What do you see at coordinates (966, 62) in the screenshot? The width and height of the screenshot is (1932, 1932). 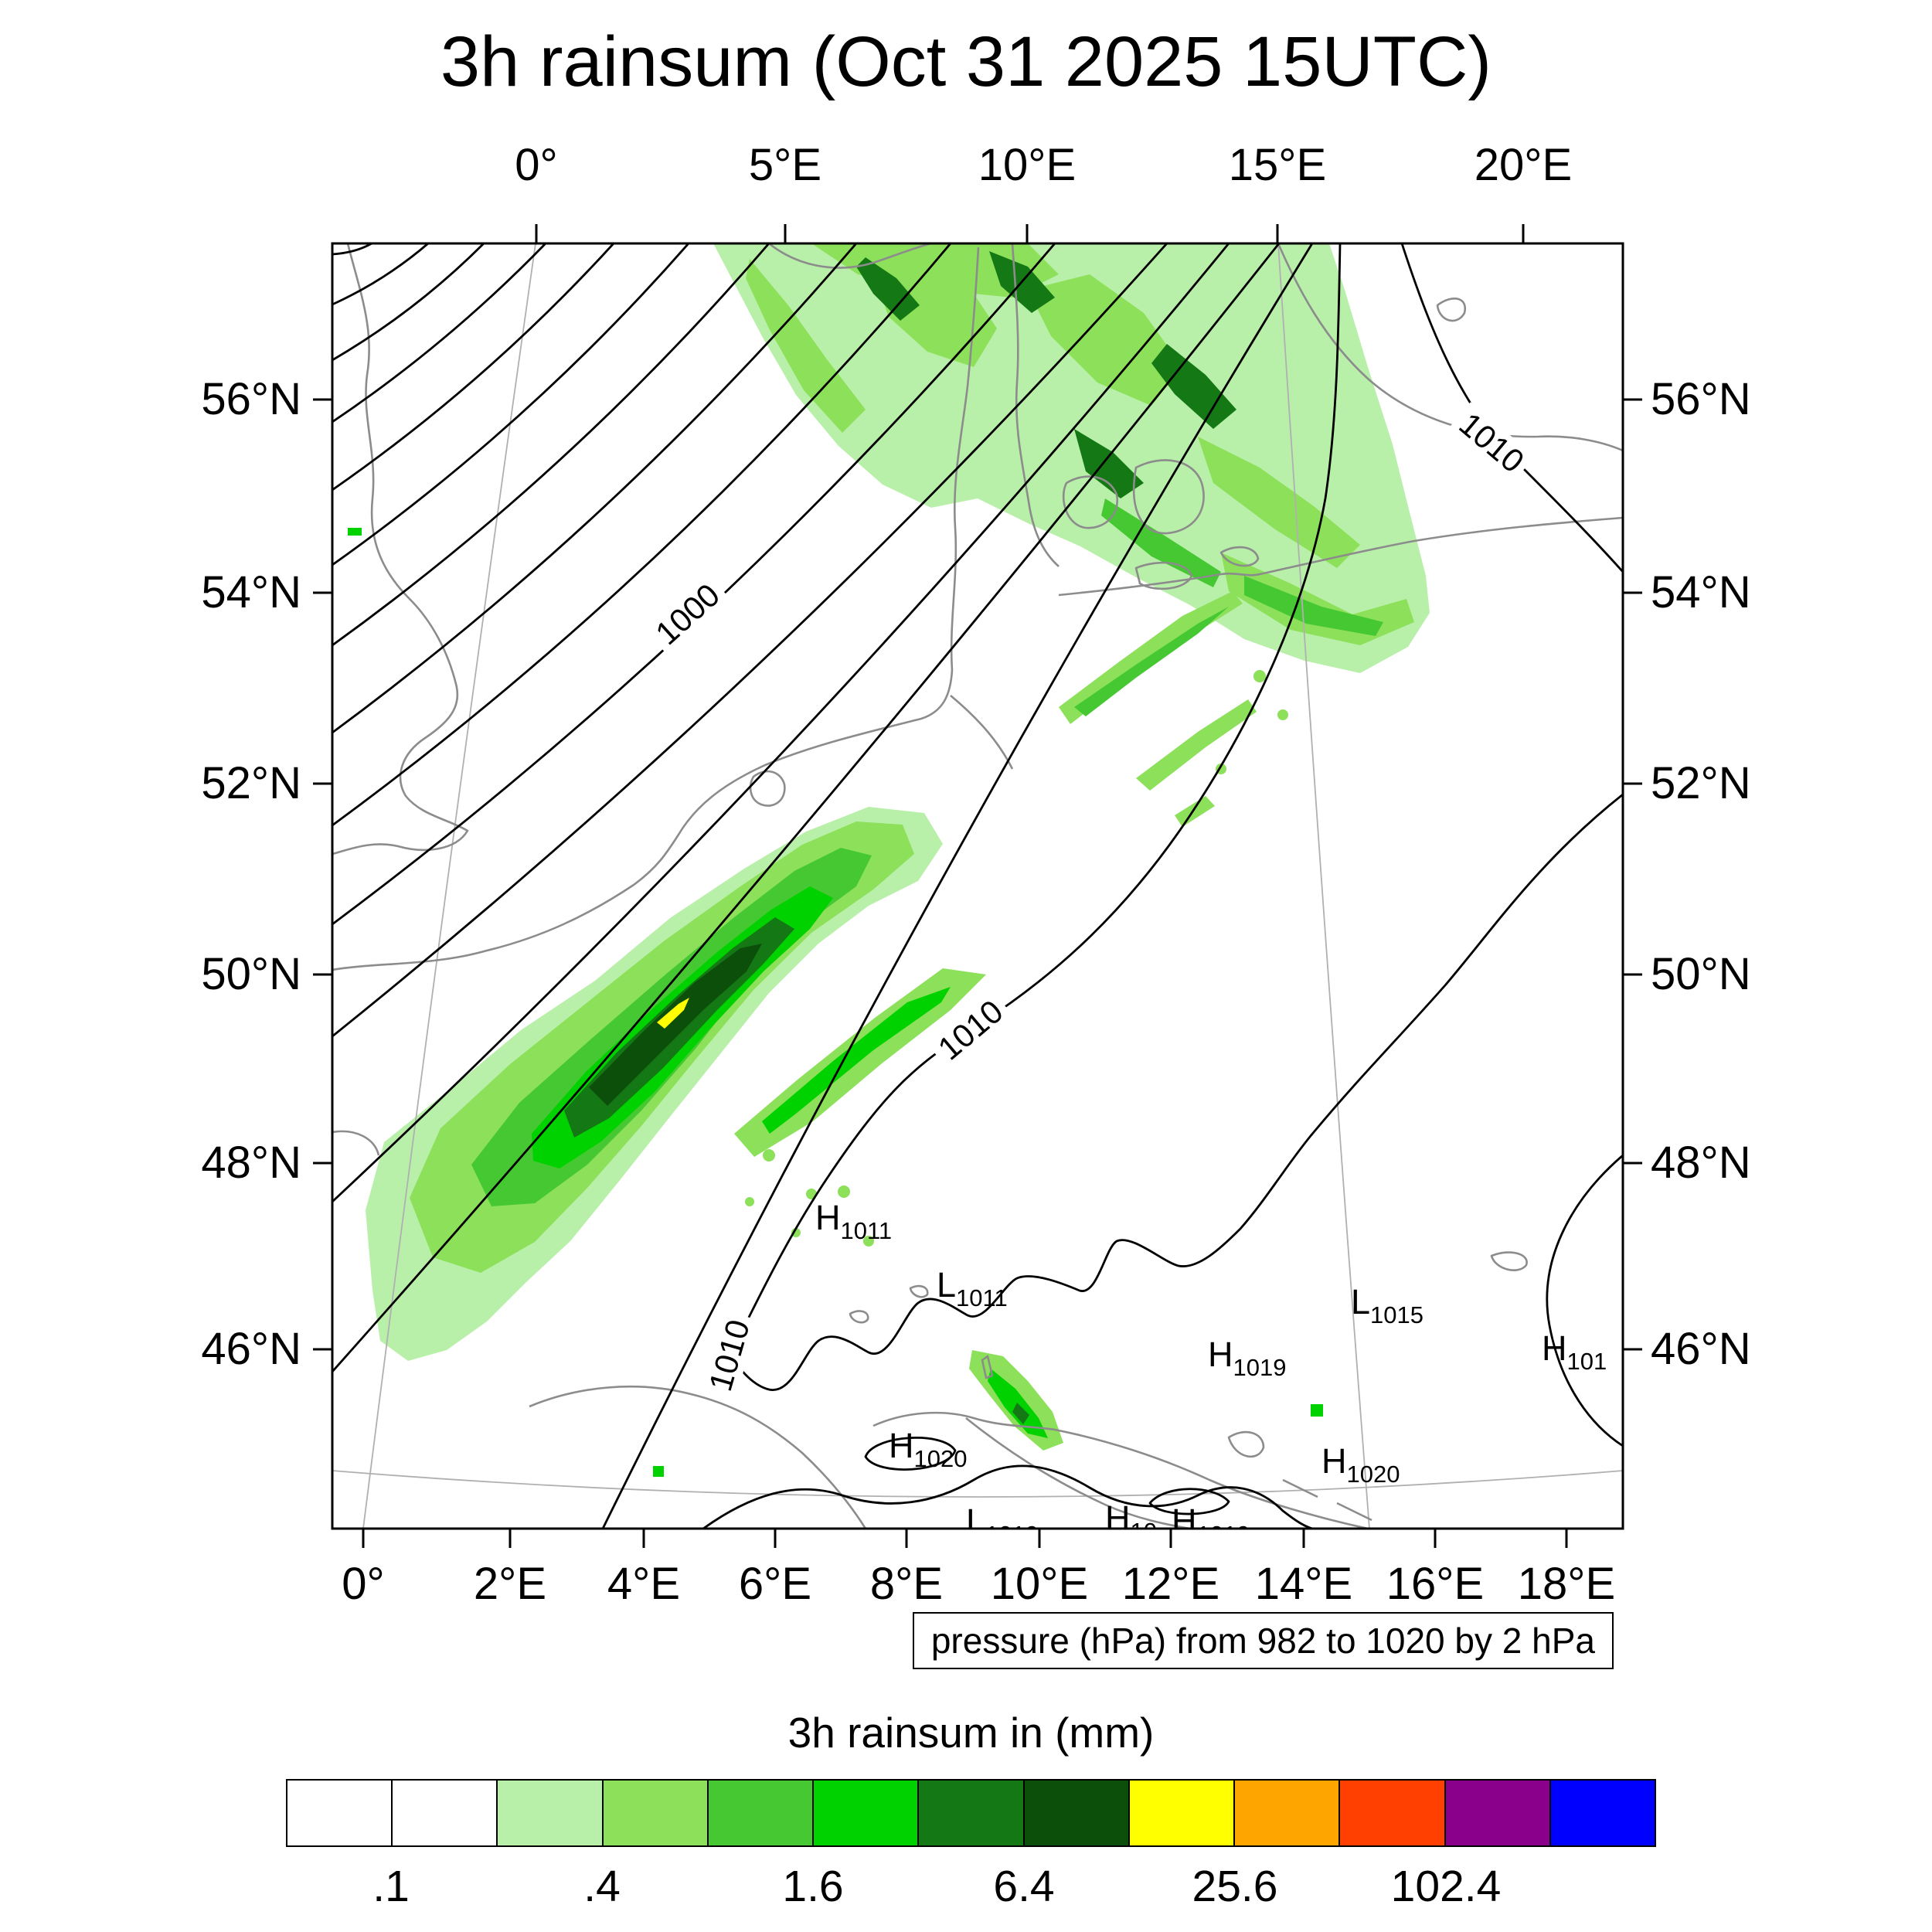 I see `page-title: 3h rainsum (Oct 31 2025 15UTC)` at bounding box center [966, 62].